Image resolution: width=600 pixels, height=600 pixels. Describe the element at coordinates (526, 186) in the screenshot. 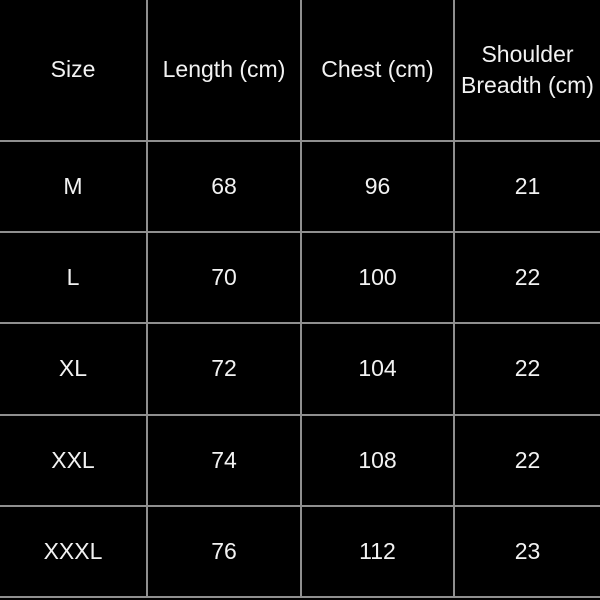

I see `cell-shoulder: 21` at that location.